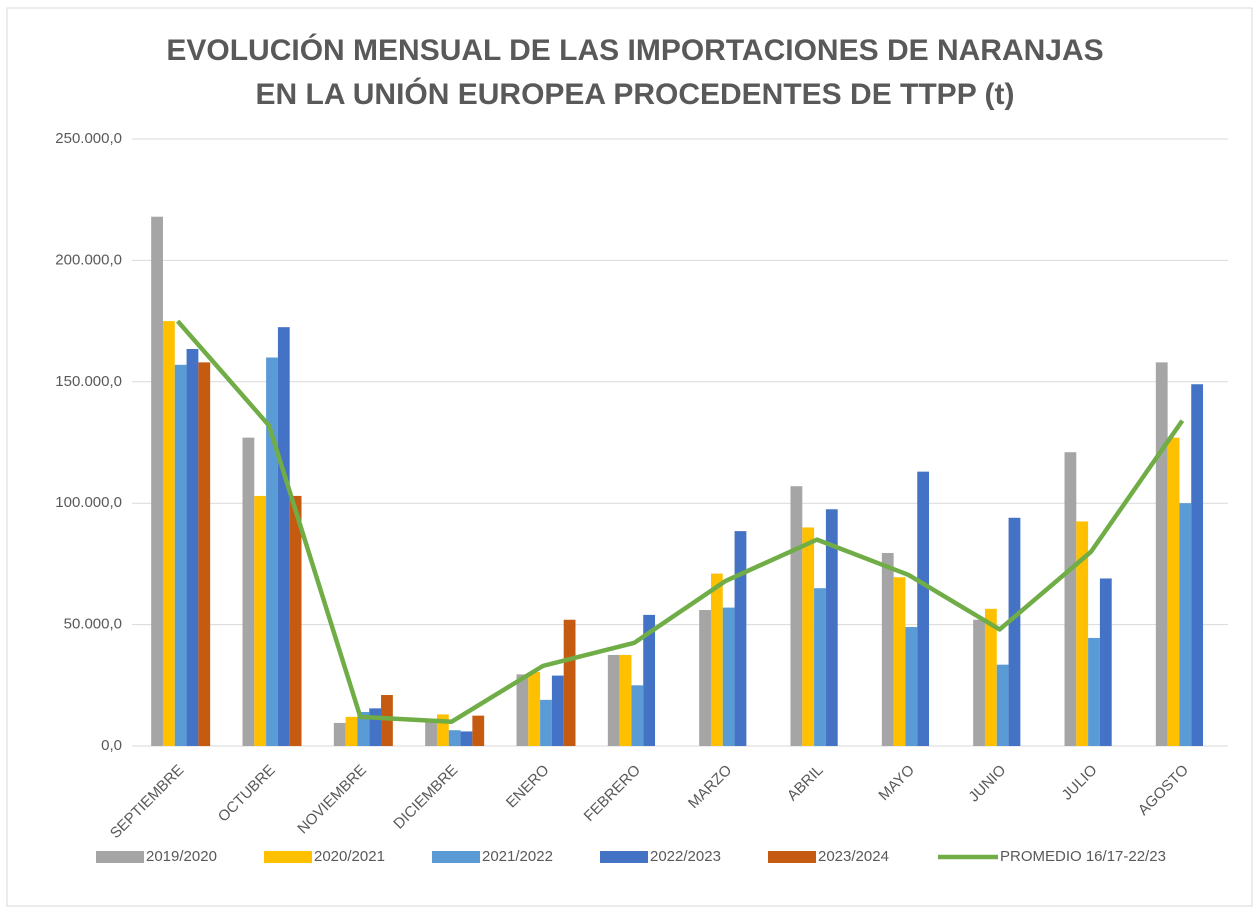 This screenshot has width=1255, height=916. Describe the element at coordinates (349, 856) in the screenshot. I see `legend-label: 2020/2021` at that location.